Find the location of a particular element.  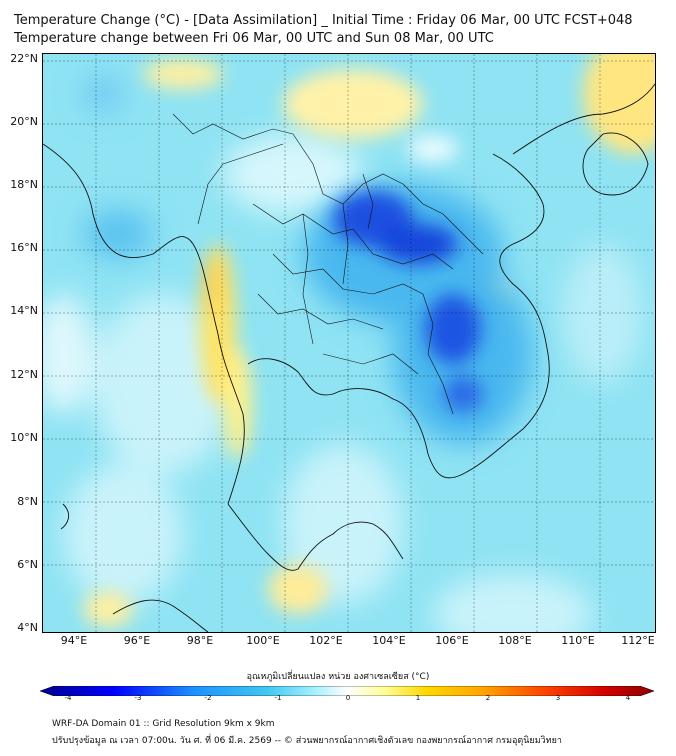

colorbar-tick: 4 is located at coordinates (628, 698).